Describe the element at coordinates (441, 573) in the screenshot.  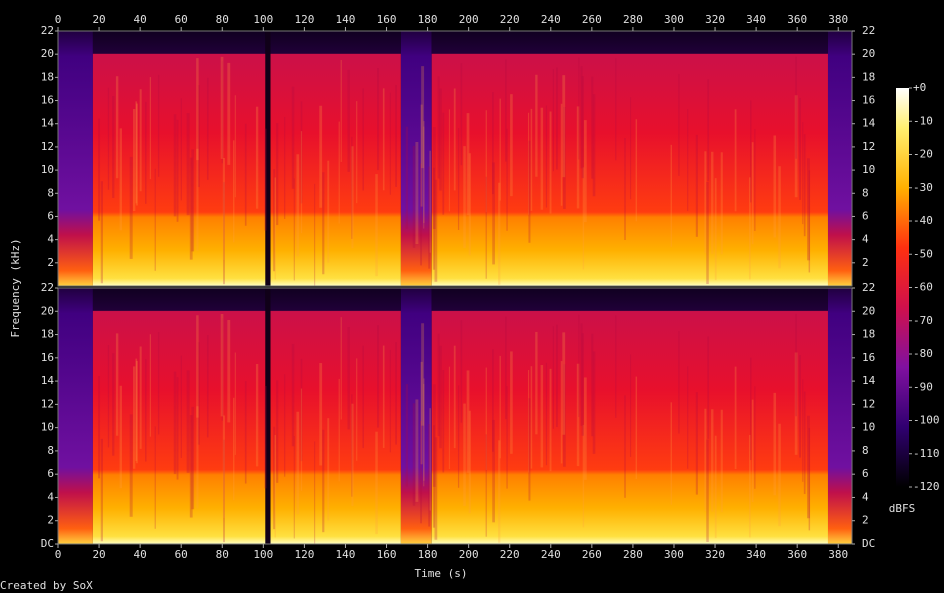
I see `x-axis-label: Time (s)` at that location.